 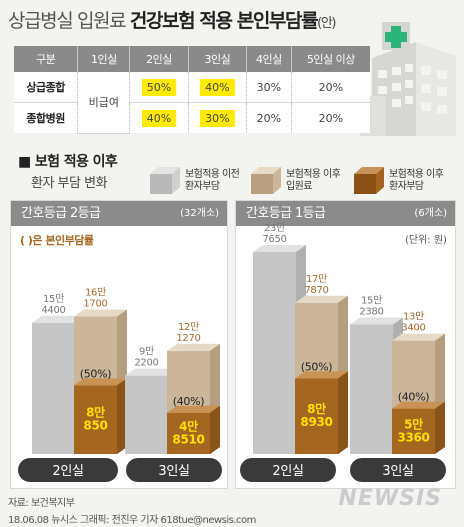 I want to click on table-header: 3인실, so click(x=217, y=59).